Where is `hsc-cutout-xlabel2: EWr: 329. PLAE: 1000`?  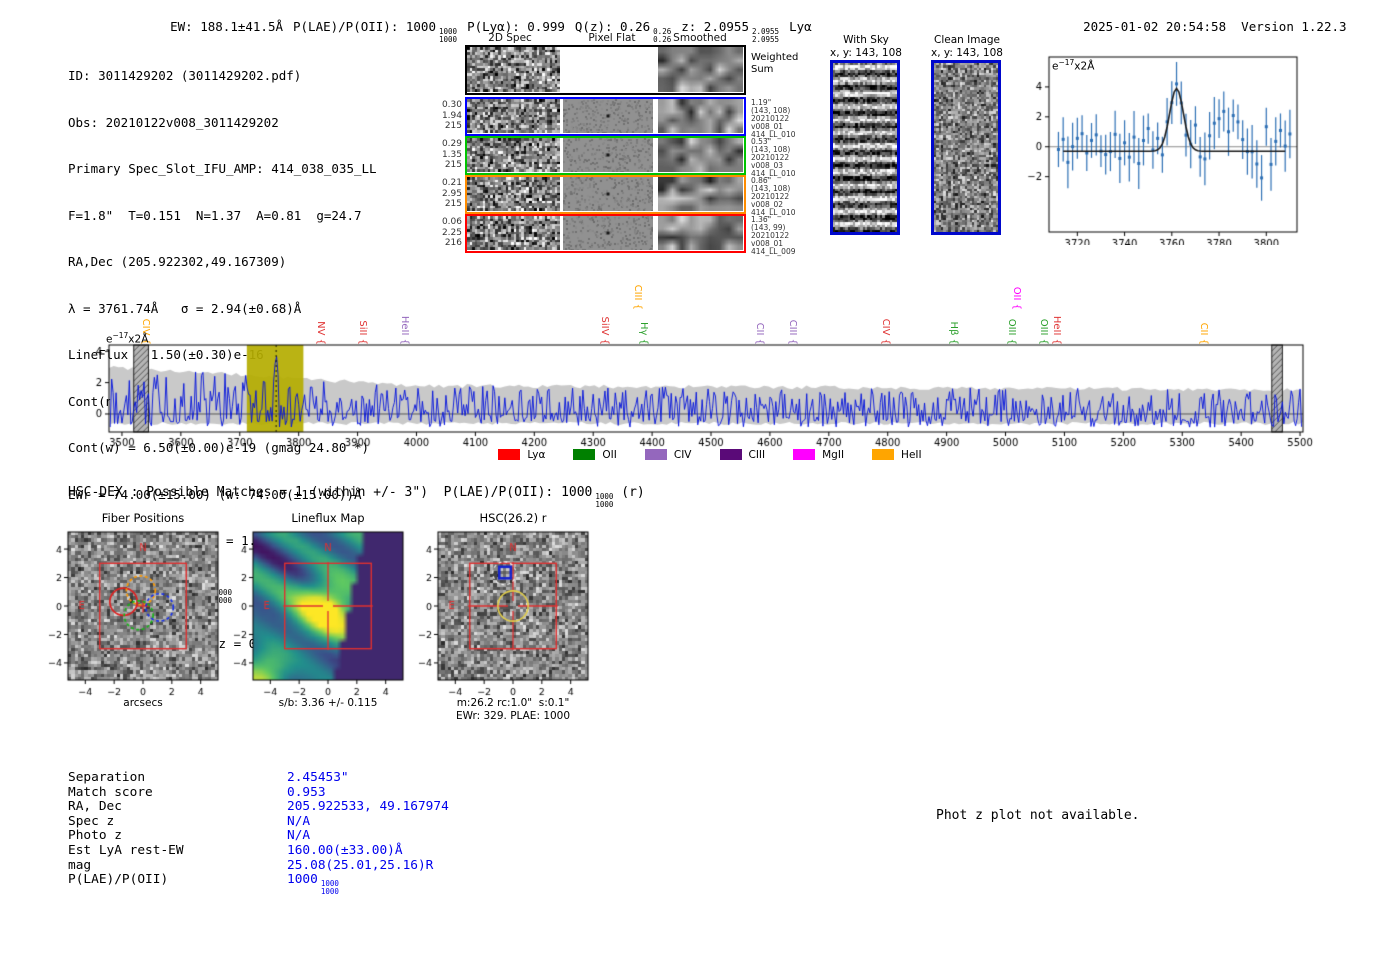
hsc-cutout-xlabel2: EWr: 329. PLAE: 1000 is located at coordinates (513, 716).